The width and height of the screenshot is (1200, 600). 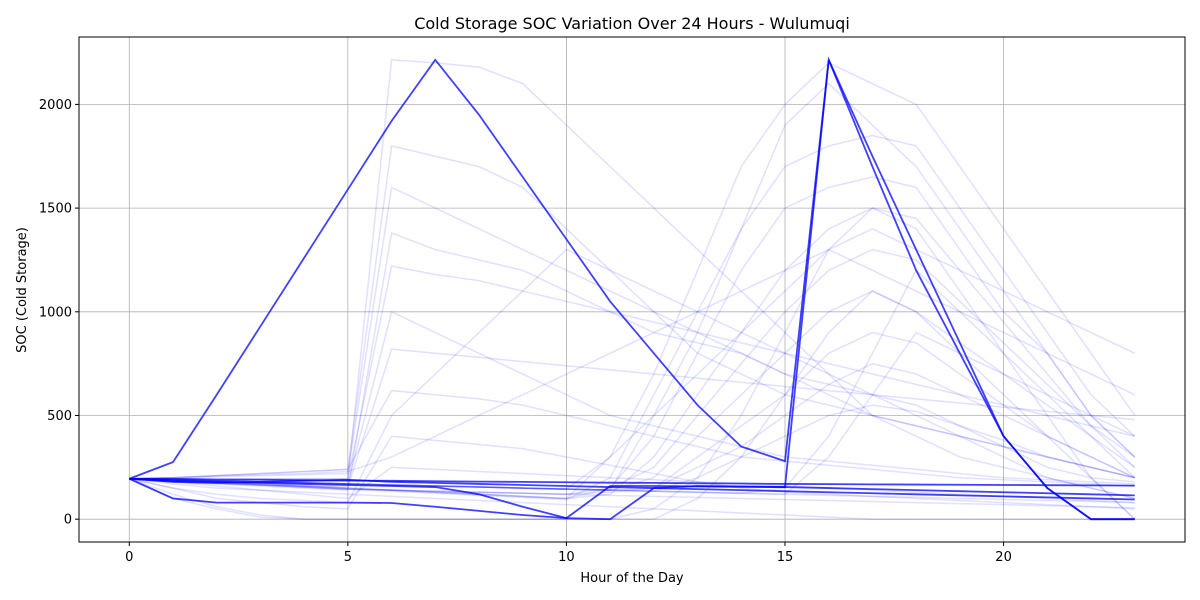 What do you see at coordinates (1003, 557) in the screenshot?
I see `x-tick-label: 20` at bounding box center [1003, 557].